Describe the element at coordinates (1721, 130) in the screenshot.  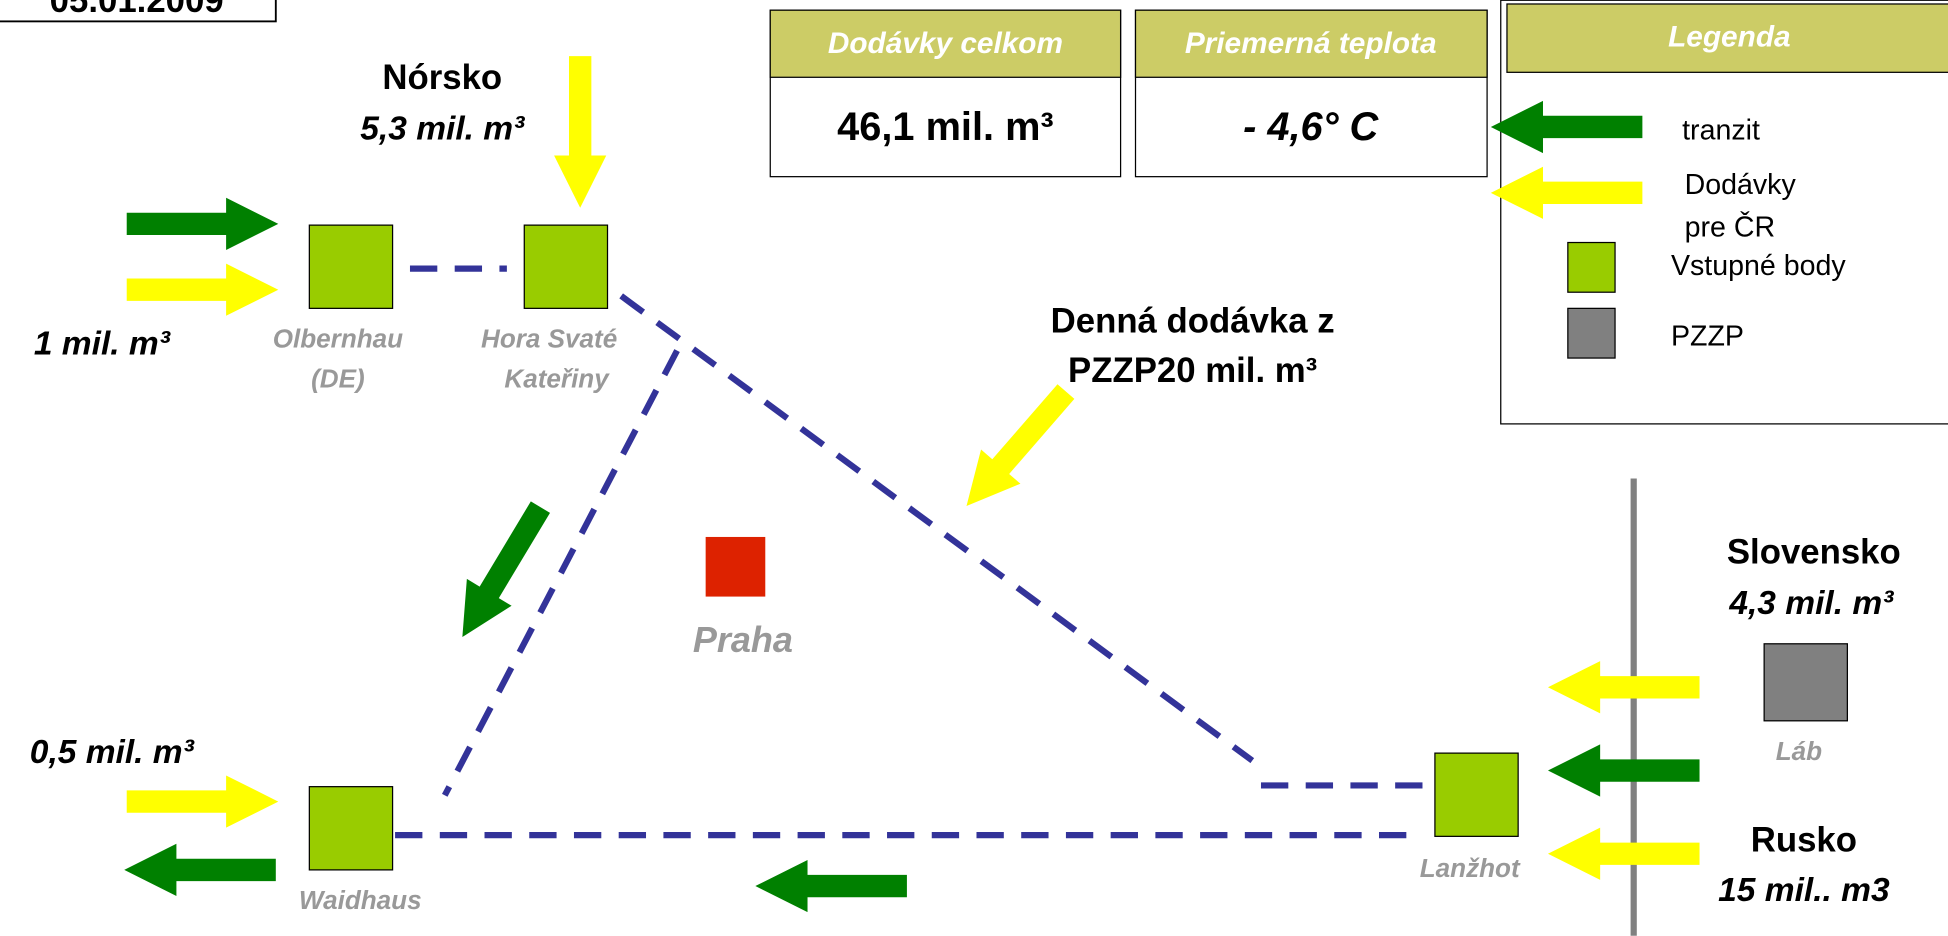
I see `legend-item: tranzit` at that location.